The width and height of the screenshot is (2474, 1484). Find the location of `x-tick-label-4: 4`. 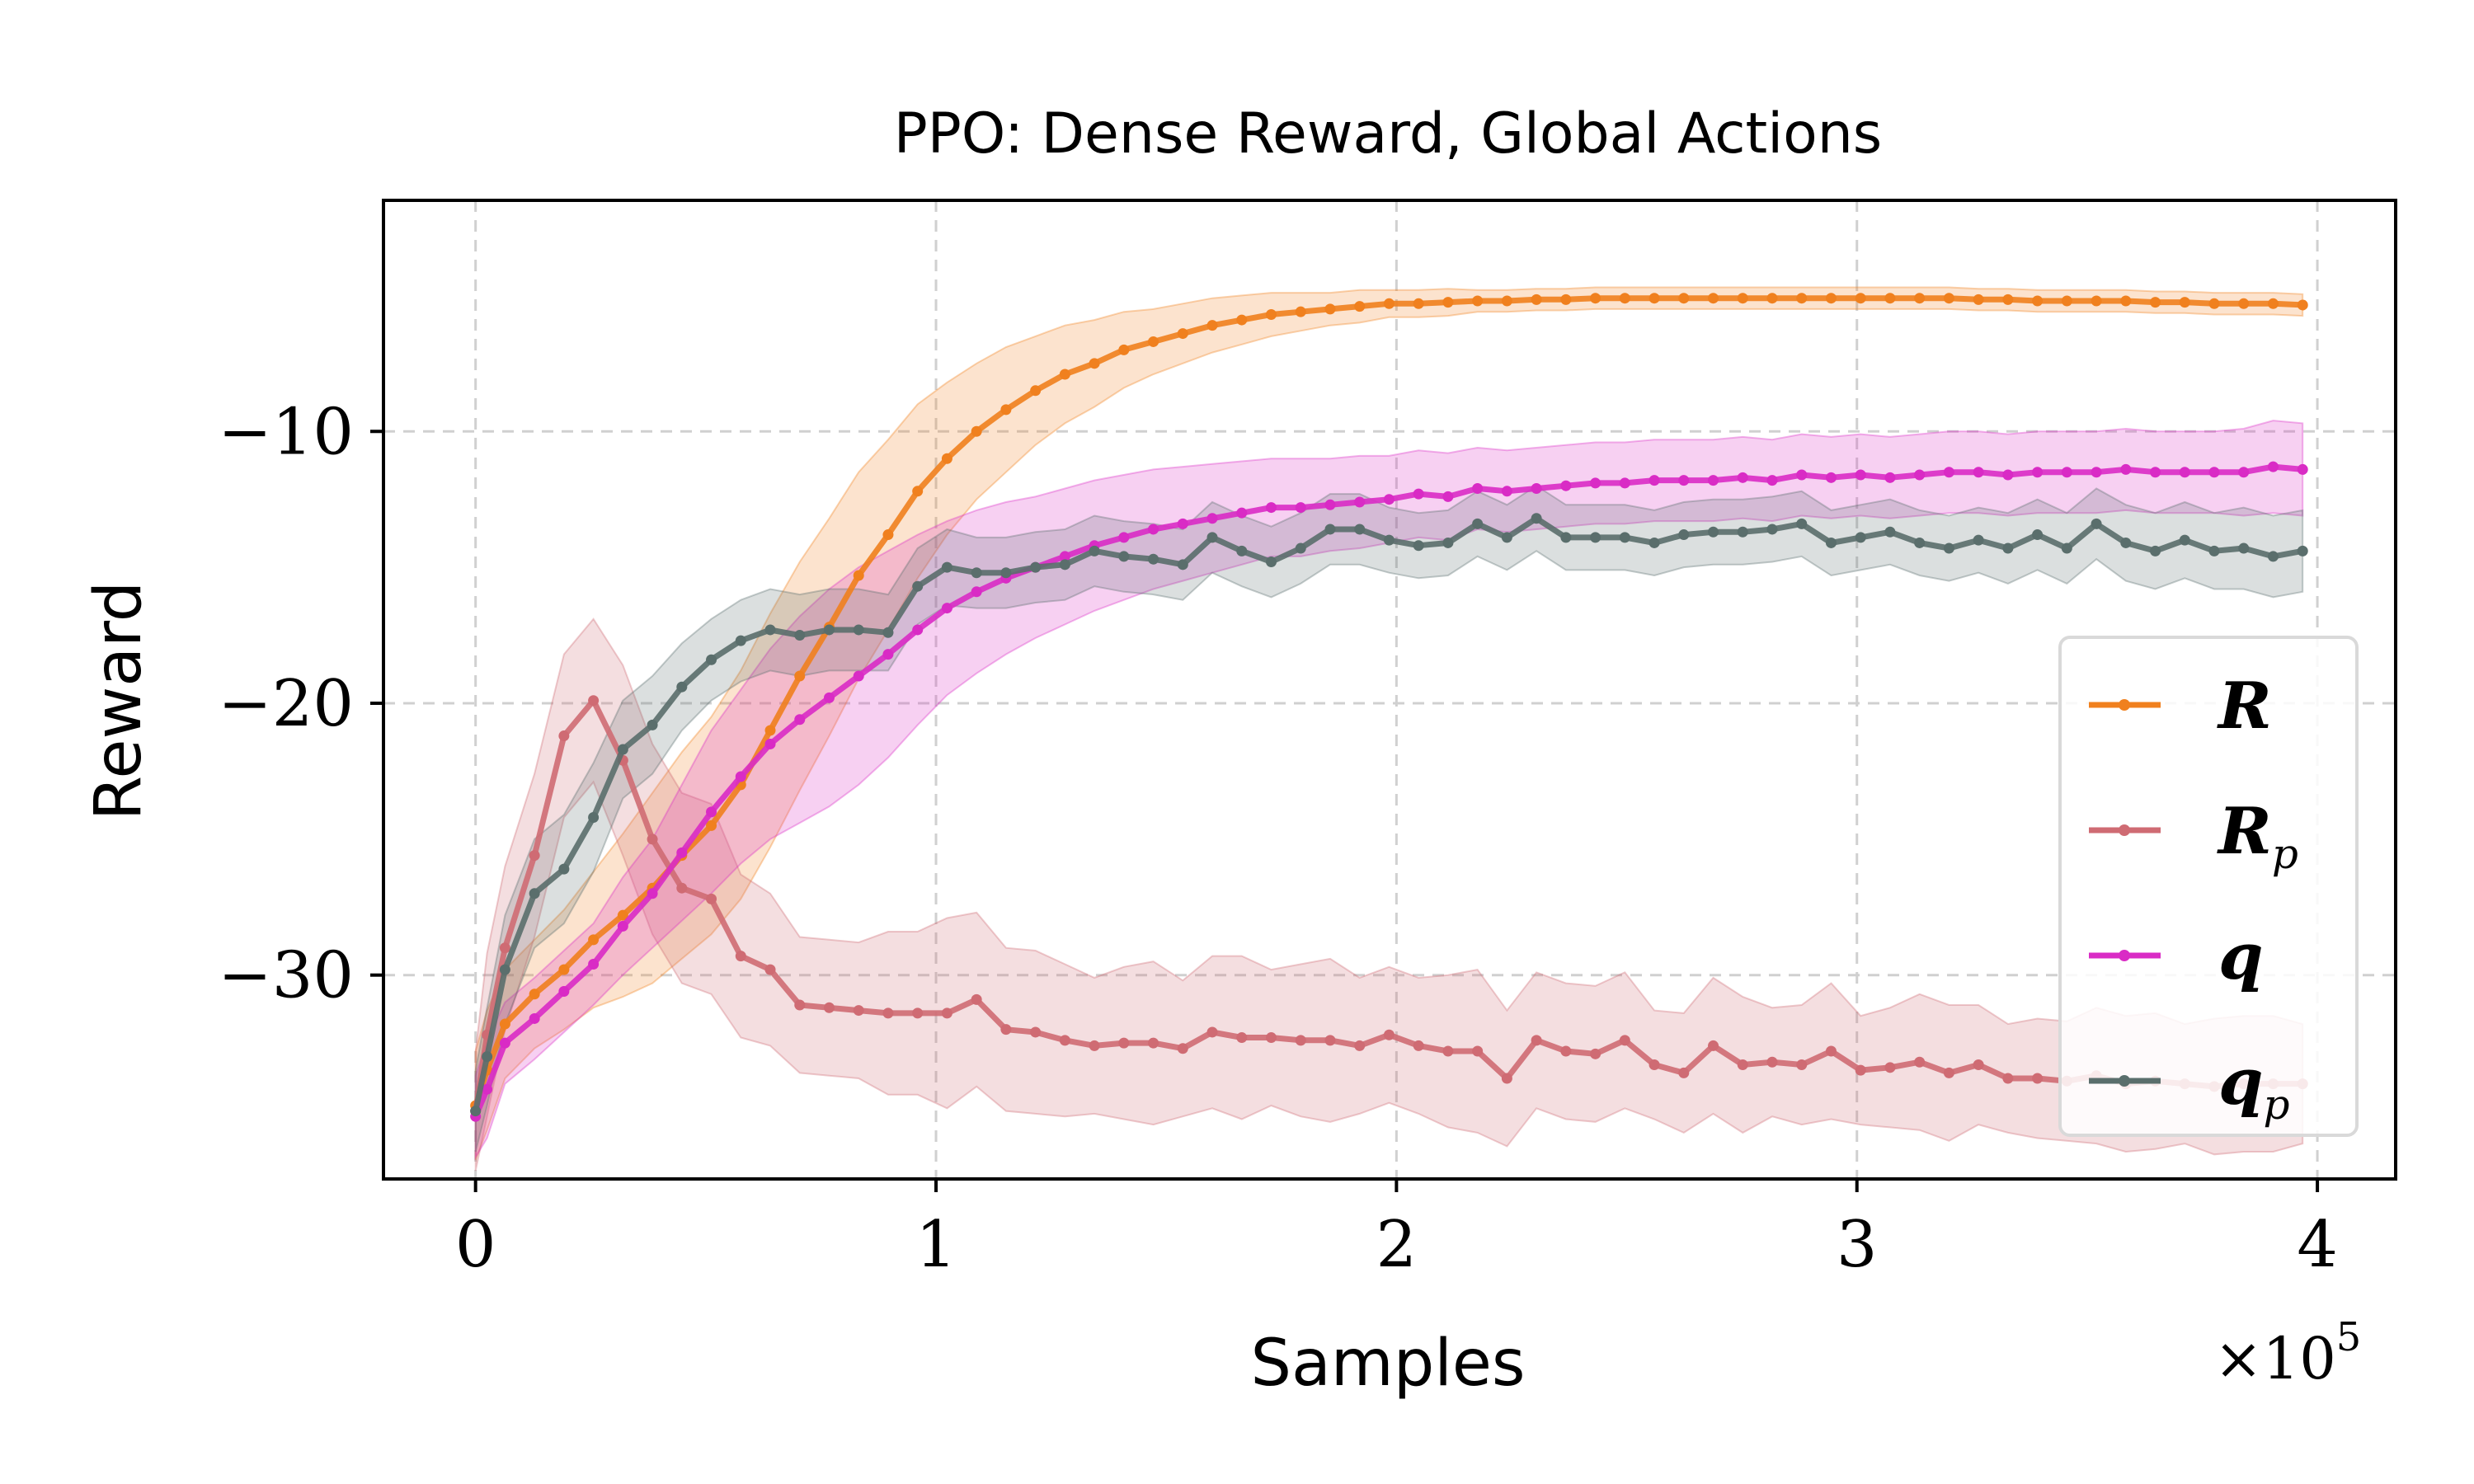

x-tick-label-4: 4 is located at coordinates (2317, 1245).